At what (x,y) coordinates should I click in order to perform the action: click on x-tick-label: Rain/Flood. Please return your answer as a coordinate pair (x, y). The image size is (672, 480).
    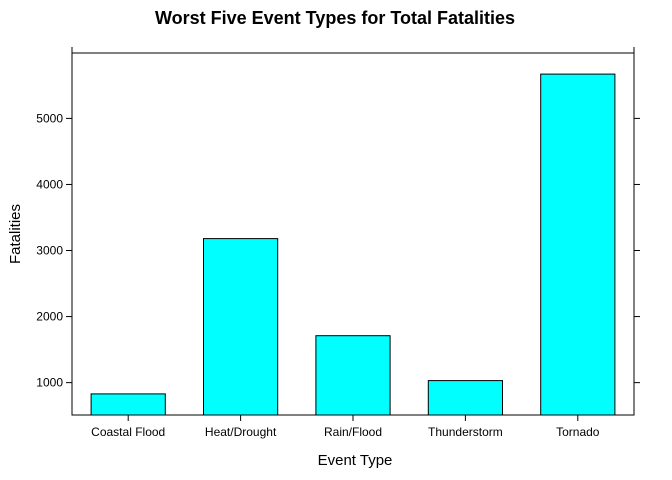
    Looking at the image, I should click on (353, 432).